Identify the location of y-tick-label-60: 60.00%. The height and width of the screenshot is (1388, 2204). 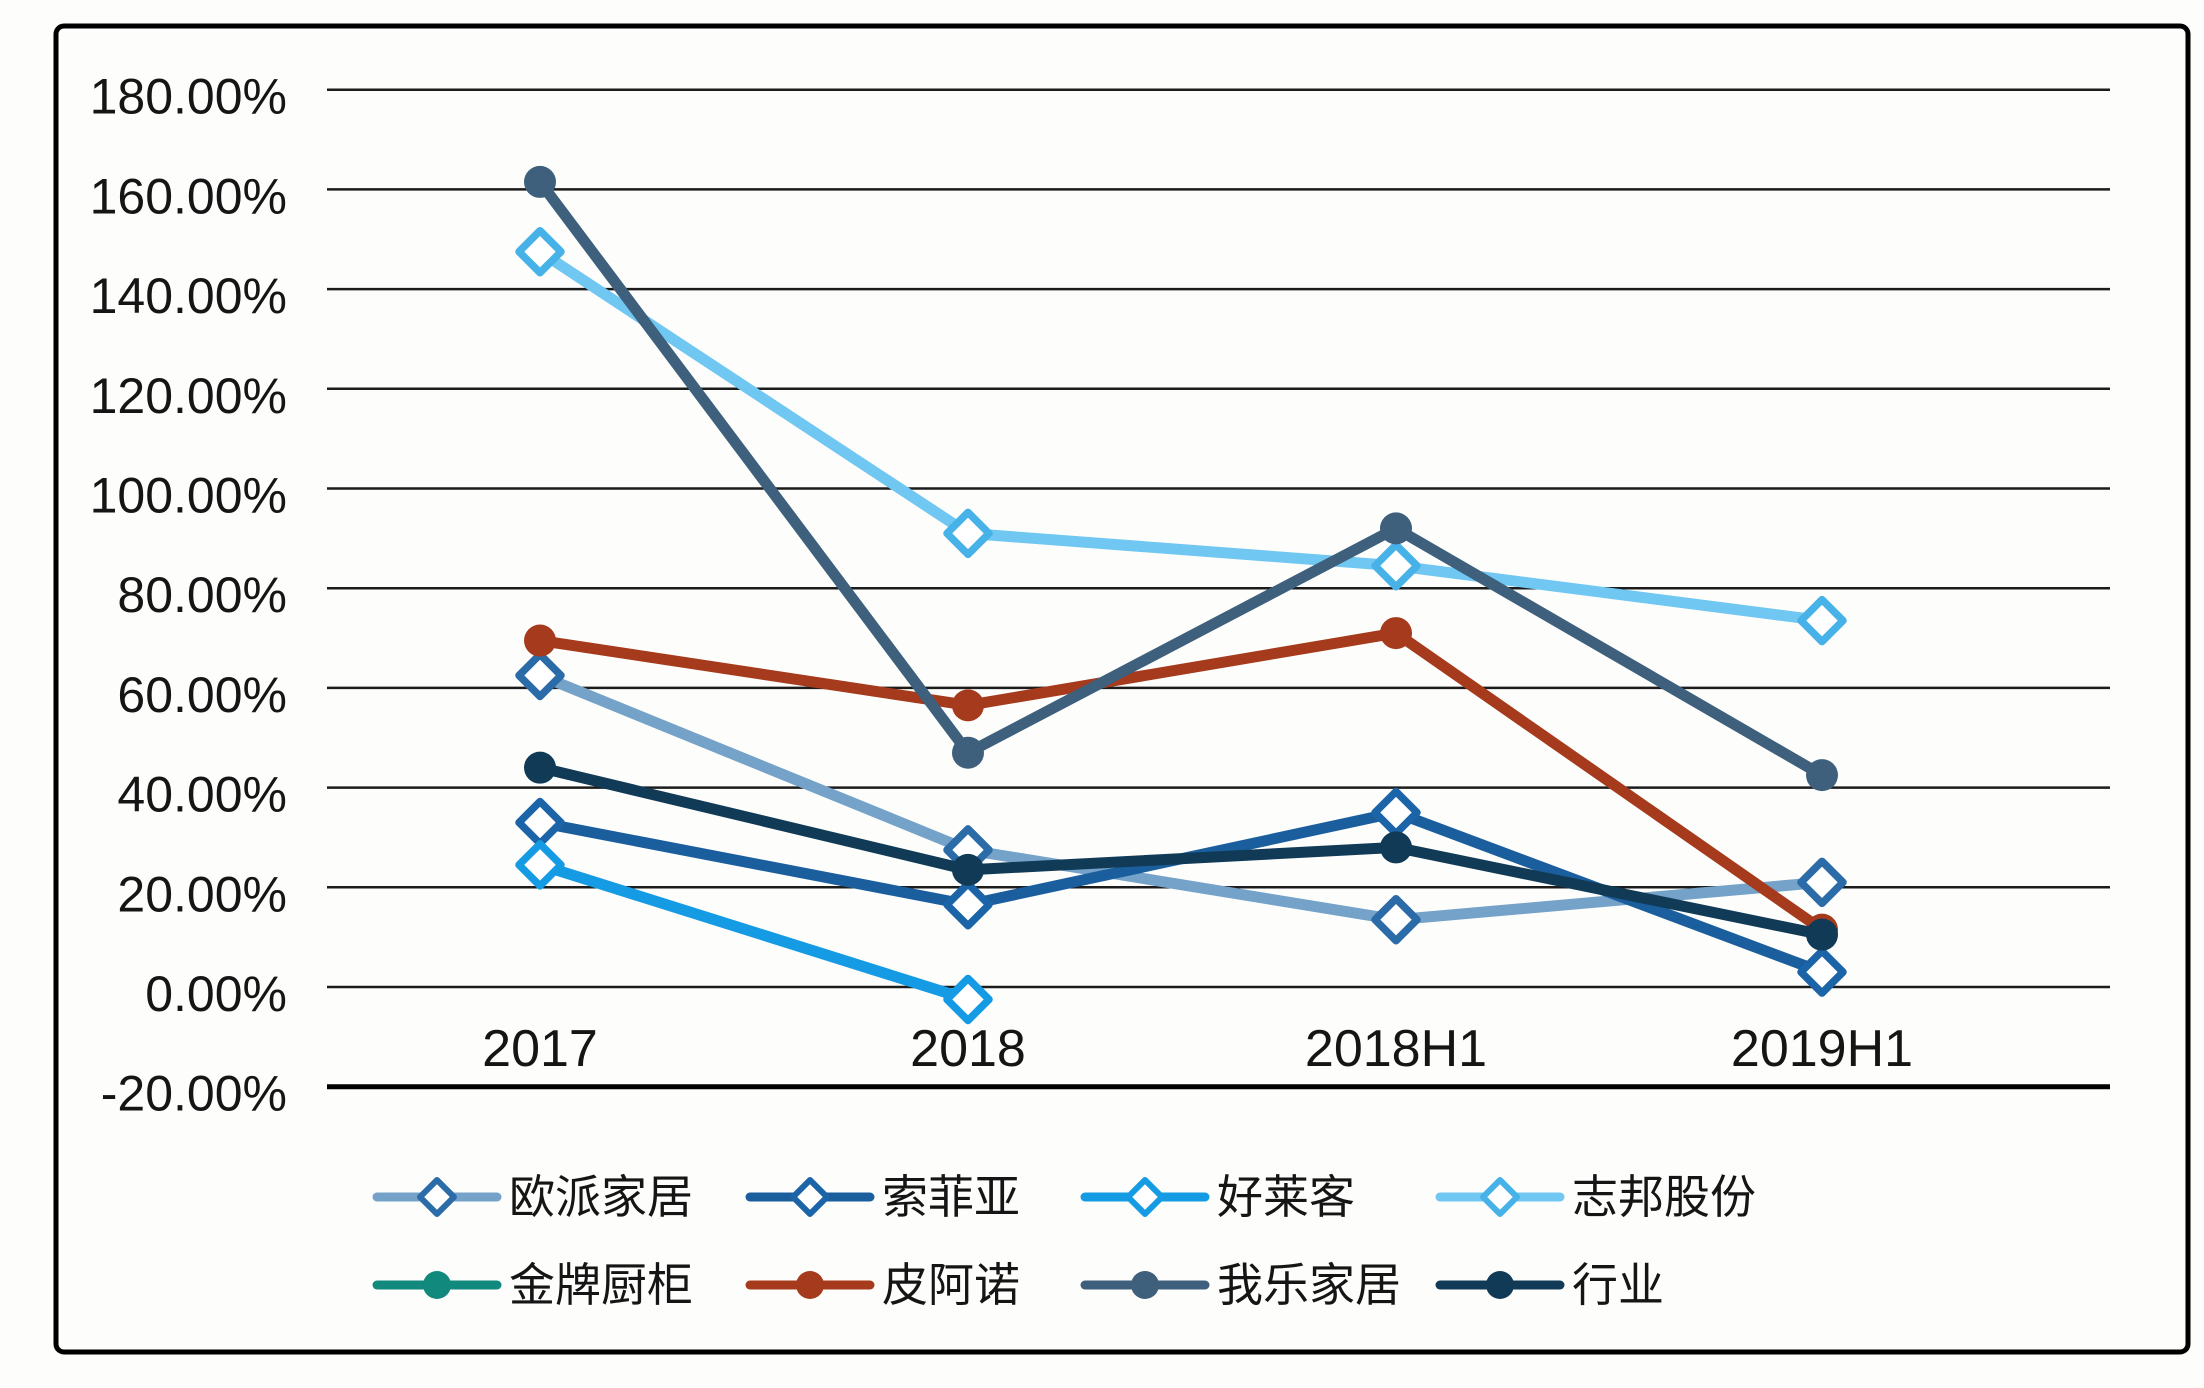
(202, 695).